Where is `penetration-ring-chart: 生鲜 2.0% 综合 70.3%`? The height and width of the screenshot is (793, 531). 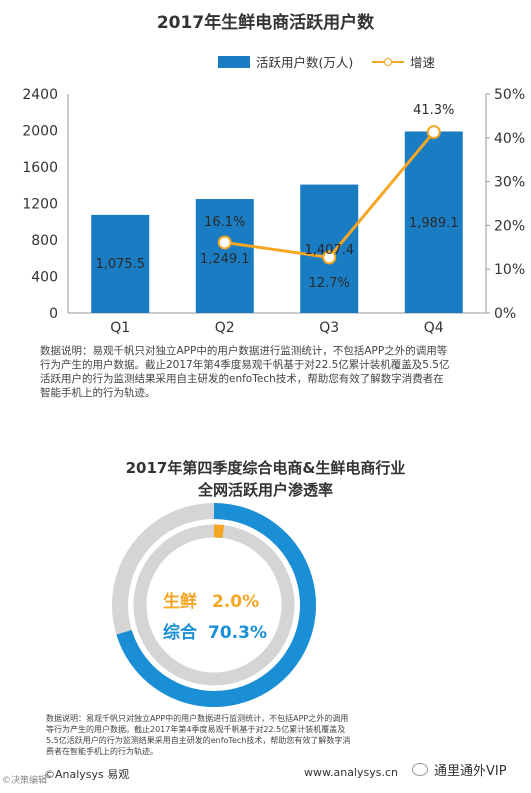
penetration-ring-chart: 生鲜 2.0% 综合 70.3% is located at coordinates (214, 605).